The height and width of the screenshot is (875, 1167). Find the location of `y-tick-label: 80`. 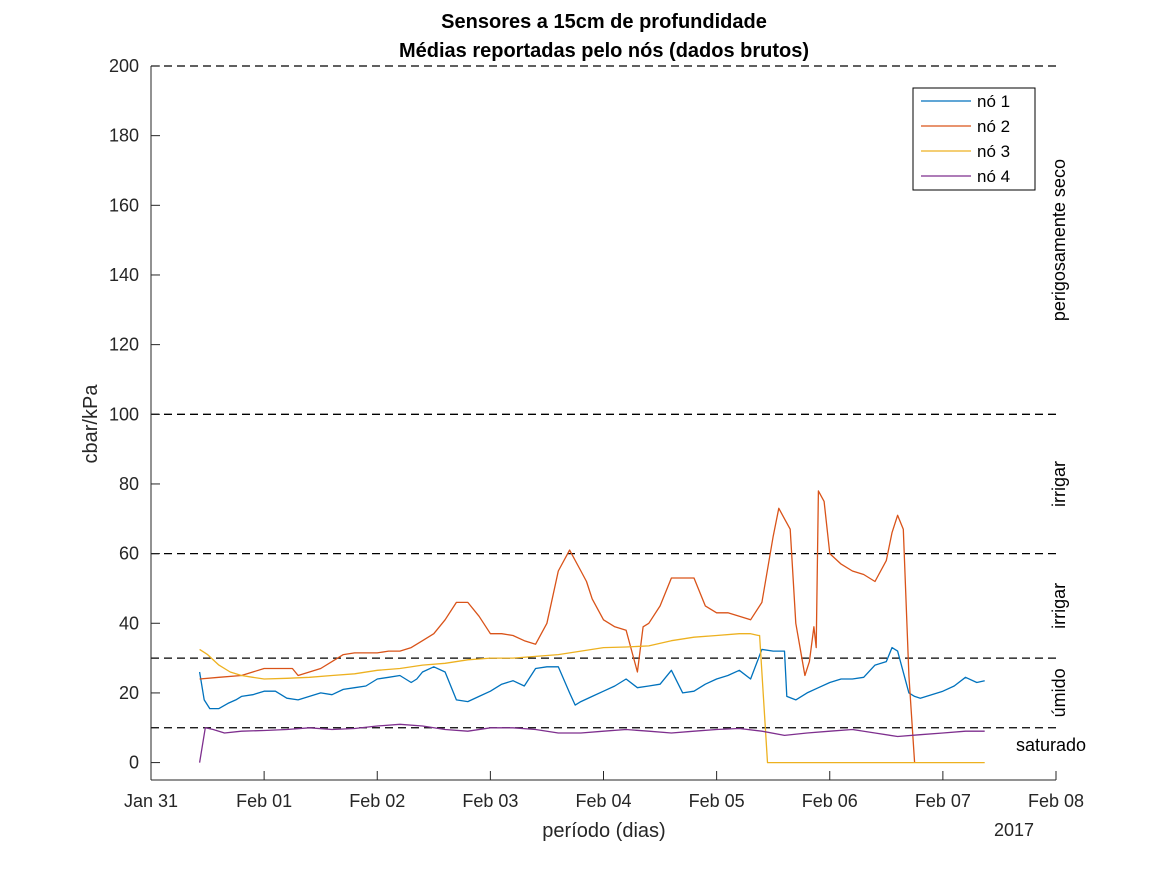

y-tick-label: 80 is located at coordinates (129, 484).